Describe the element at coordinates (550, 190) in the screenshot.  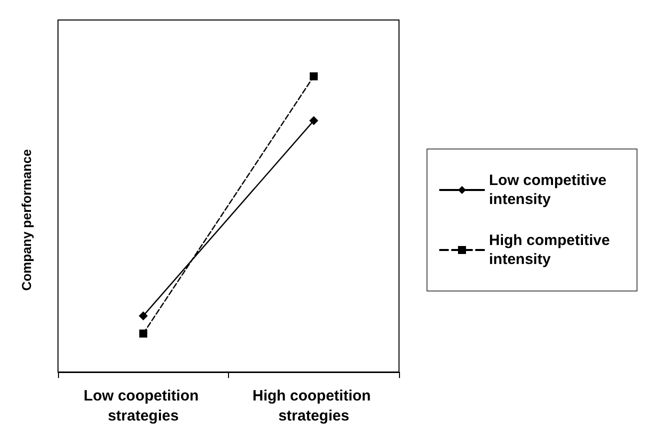
I see `legend-label: Low competitive intensity` at that location.